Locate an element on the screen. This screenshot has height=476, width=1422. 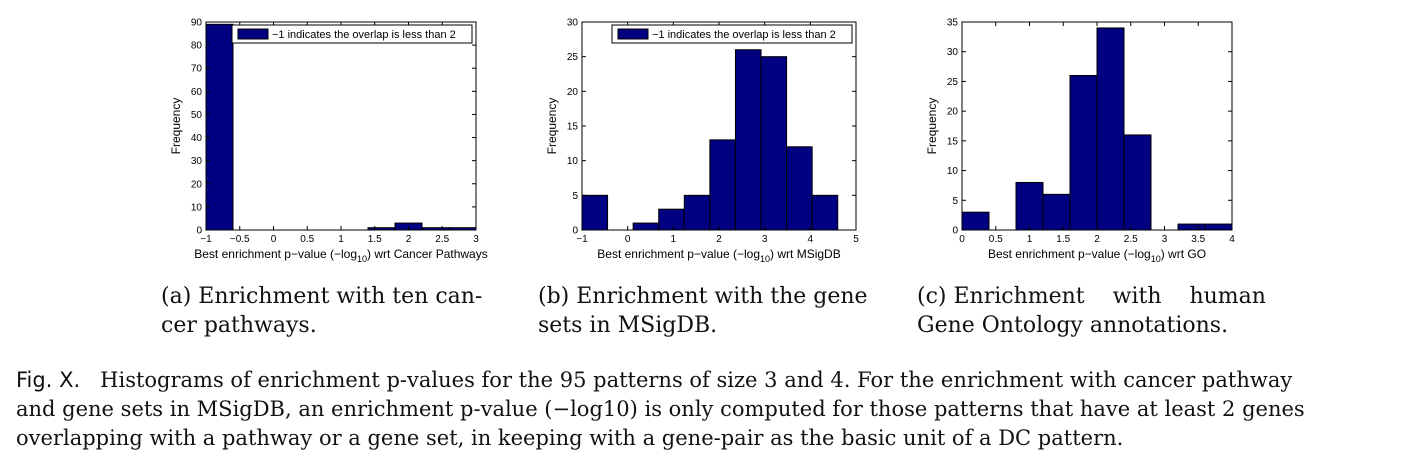
y-tick-label: 35 is located at coordinates (953, 23).